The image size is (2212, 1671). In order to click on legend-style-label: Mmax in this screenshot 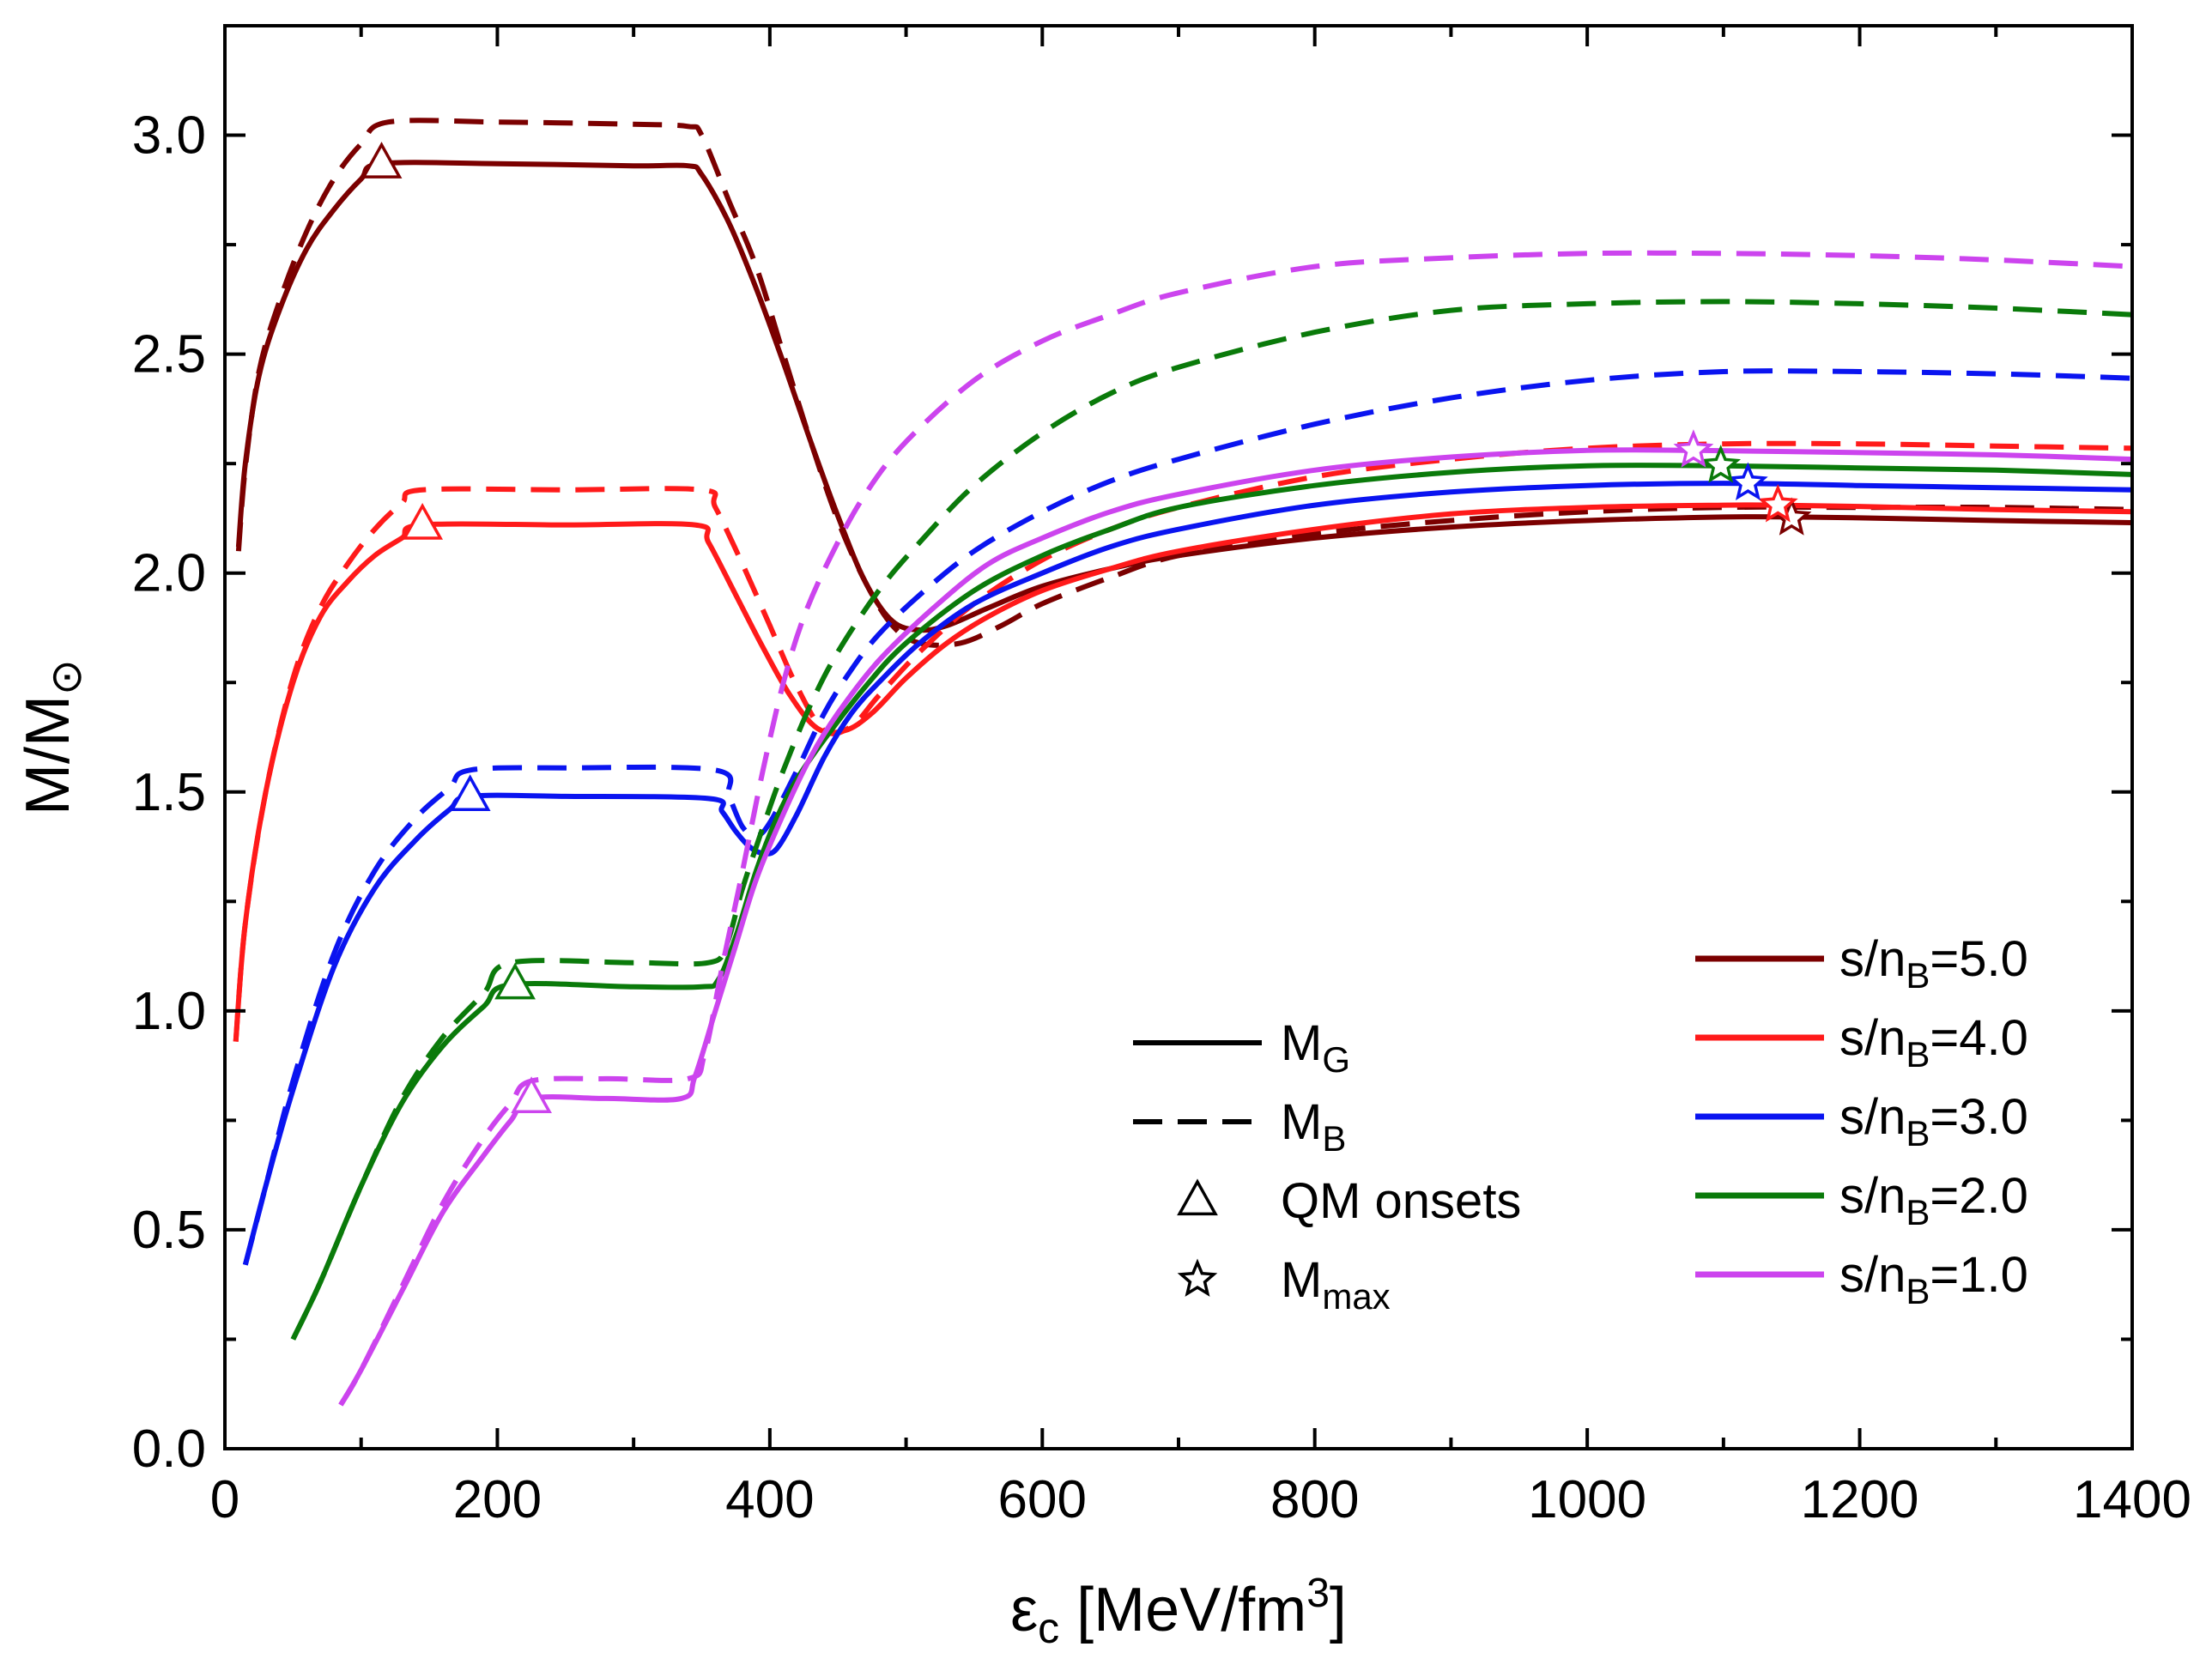, I will do `click(1336, 1284)`.